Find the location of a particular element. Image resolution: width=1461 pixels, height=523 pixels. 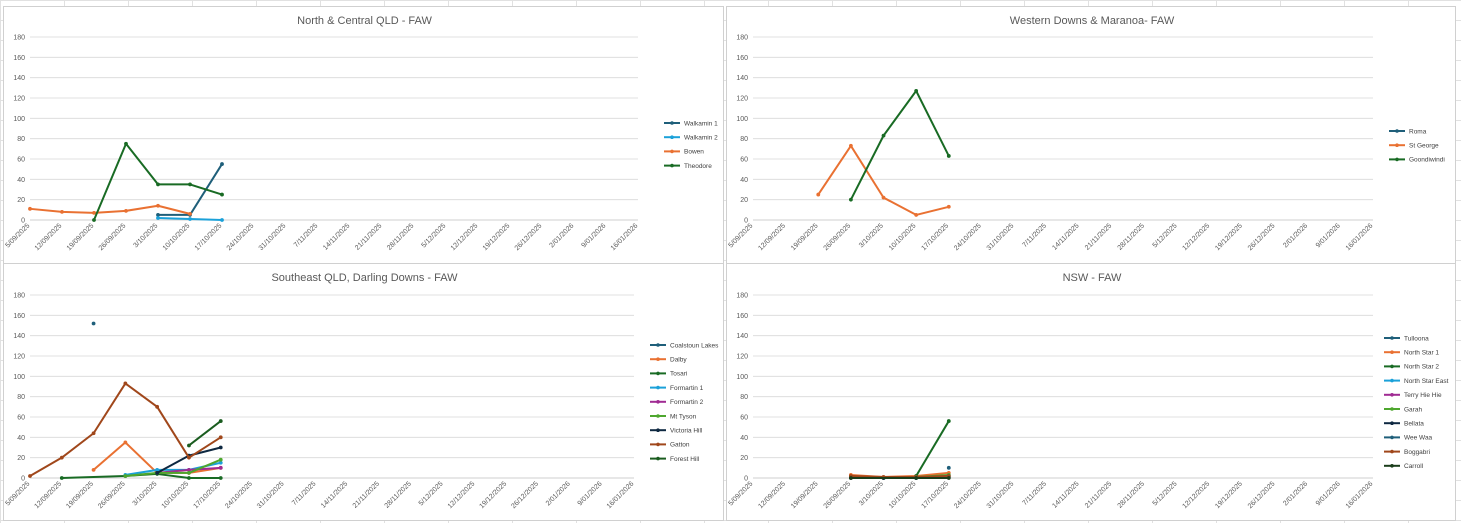

x-tick-label: 19/12/2025 is located at coordinates (1229, 495).